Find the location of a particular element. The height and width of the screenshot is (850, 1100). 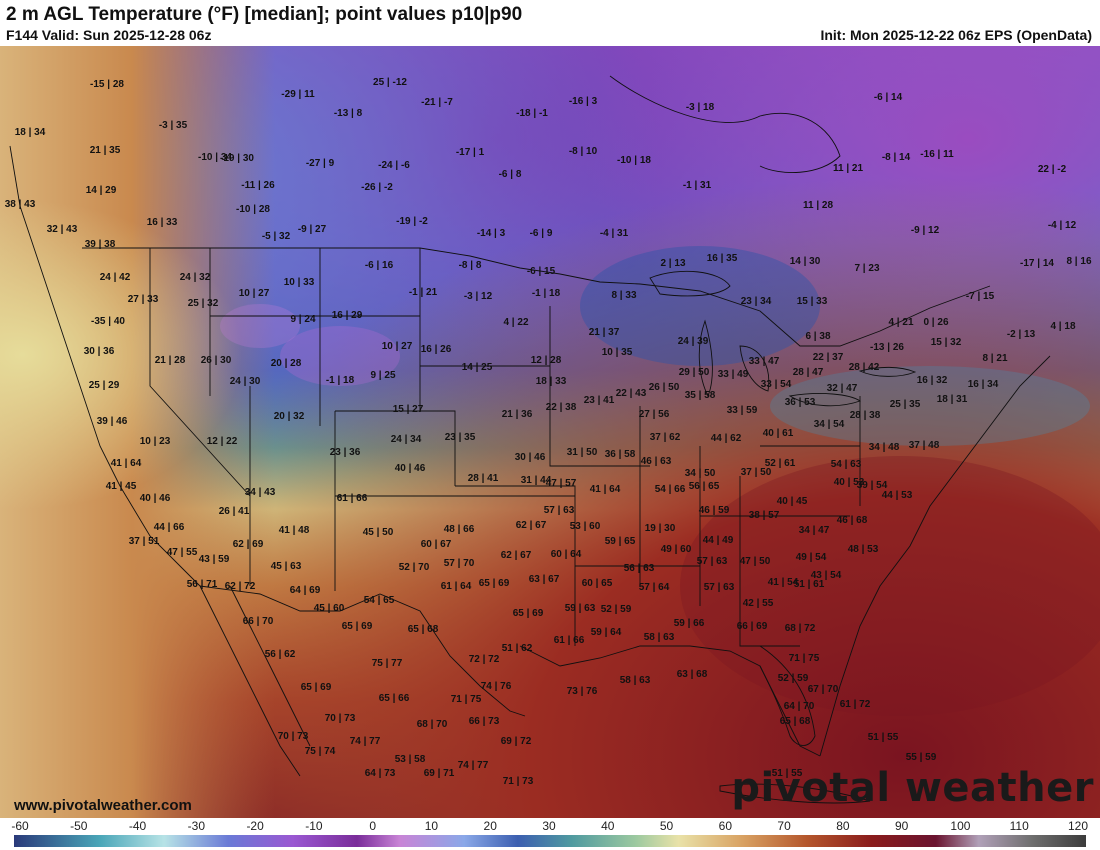

point-value-label: 59 | 64 is located at coordinates (606, 632).